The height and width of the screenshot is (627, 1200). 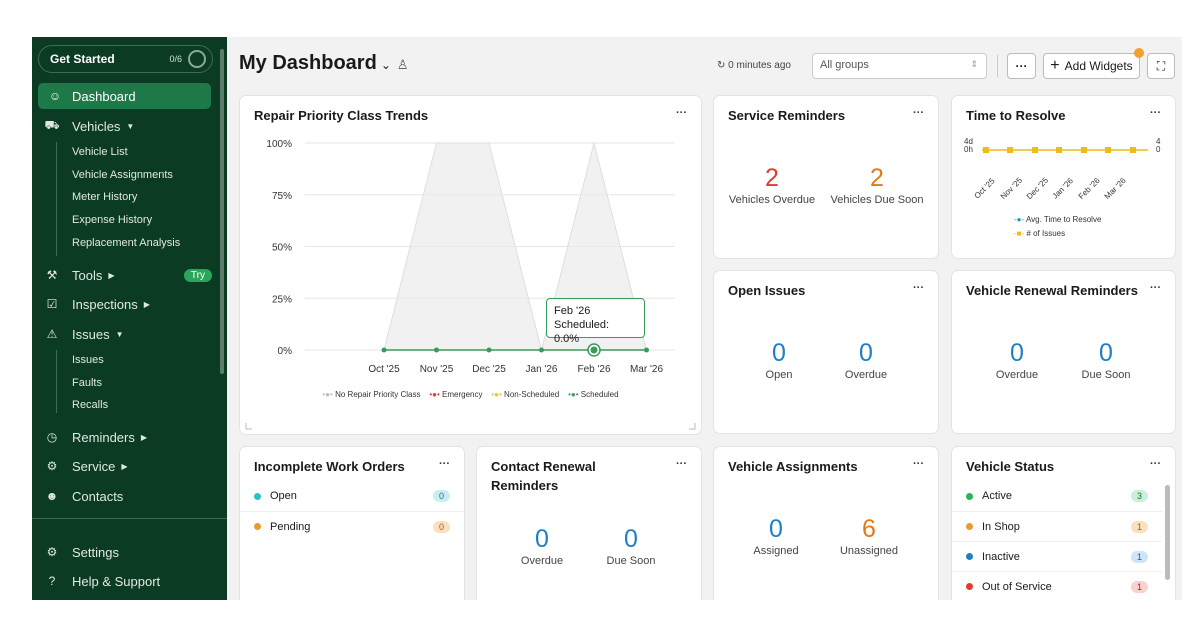 I want to click on warning-icon: ⚠, so click(x=52, y=334).